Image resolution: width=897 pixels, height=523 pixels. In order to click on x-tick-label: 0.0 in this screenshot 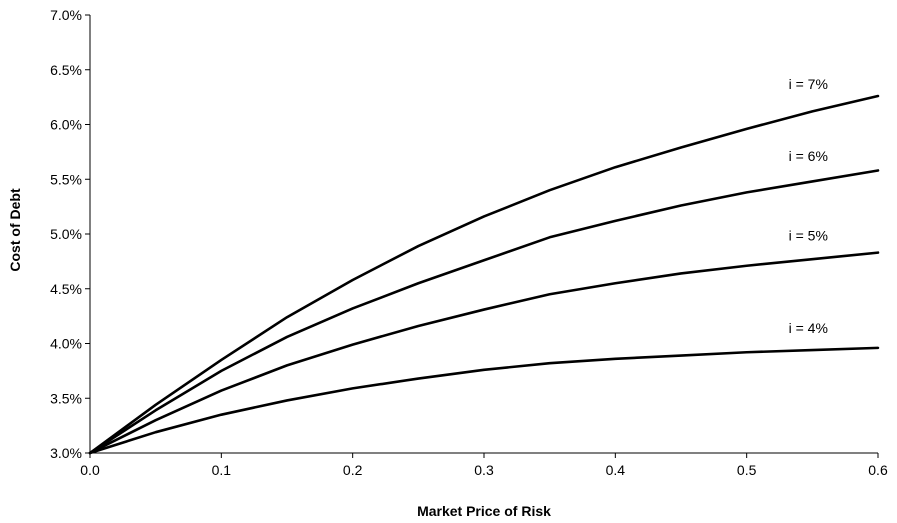, I will do `click(90, 470)`.